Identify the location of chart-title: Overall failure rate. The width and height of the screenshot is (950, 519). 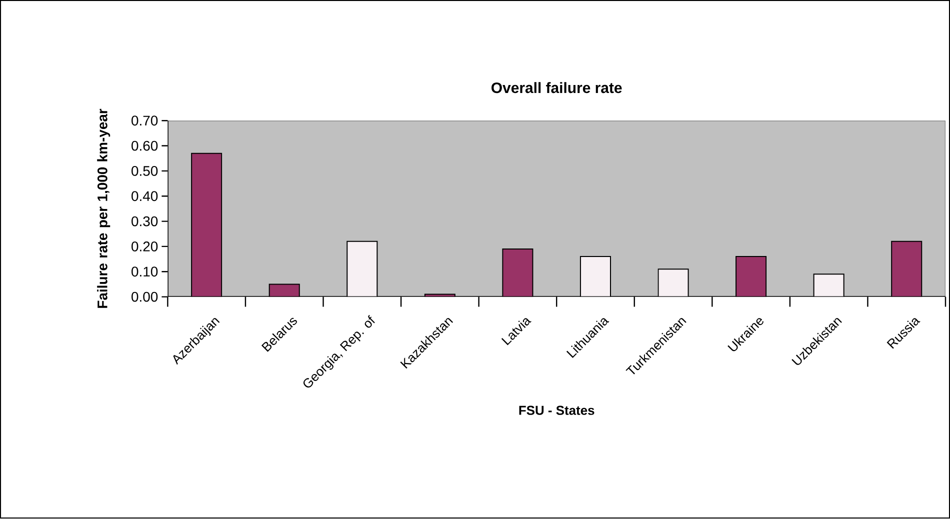
(557, 88).